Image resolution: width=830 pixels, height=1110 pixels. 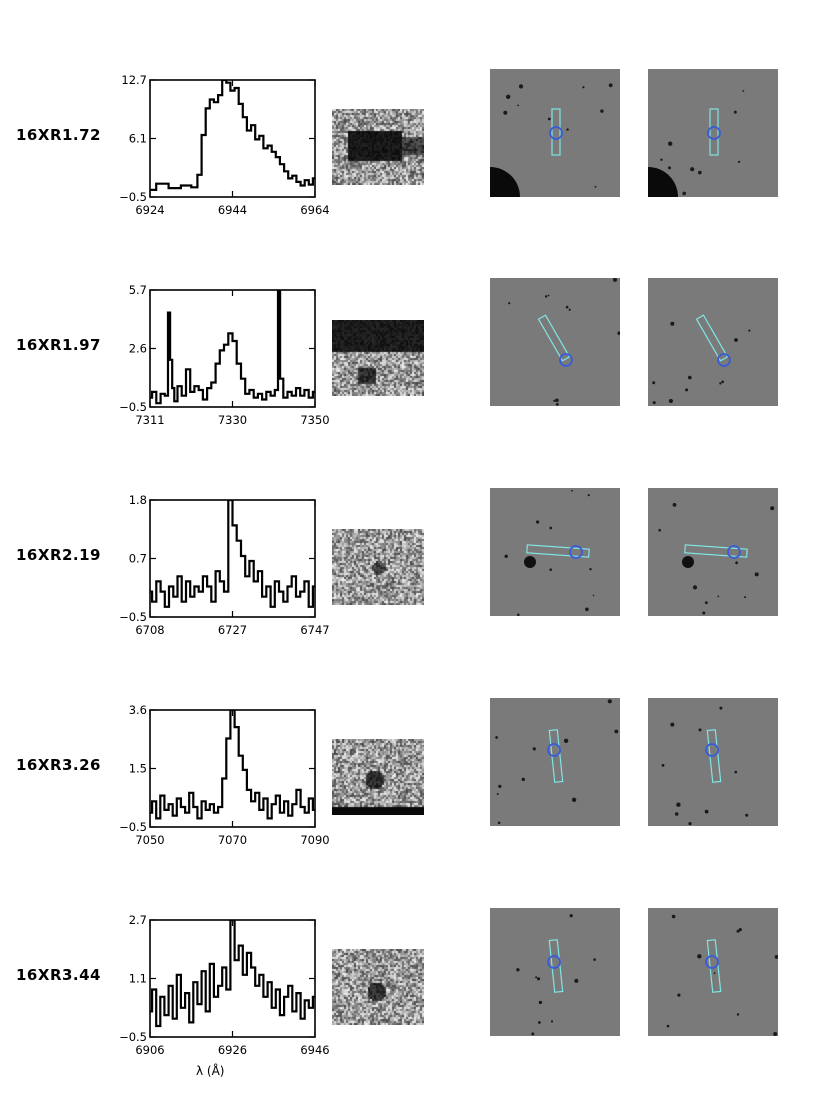 I want to click on x-tick-label: 6964, so click(x=314, y=210).